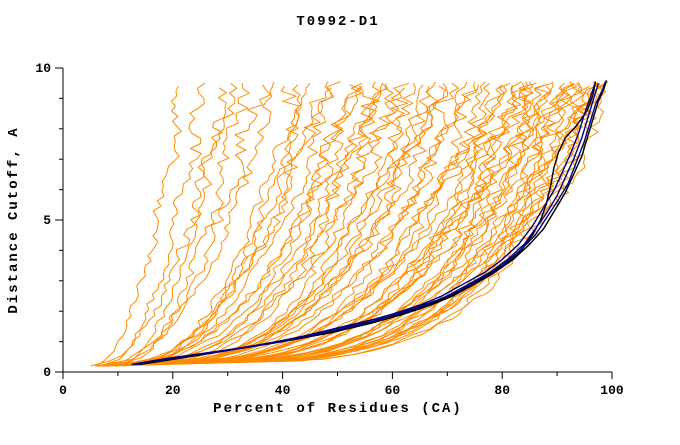 Image resolution: width=680 pixels, height=445 pixels. I want to click on x-tick-label: 60, so click(393, 390).